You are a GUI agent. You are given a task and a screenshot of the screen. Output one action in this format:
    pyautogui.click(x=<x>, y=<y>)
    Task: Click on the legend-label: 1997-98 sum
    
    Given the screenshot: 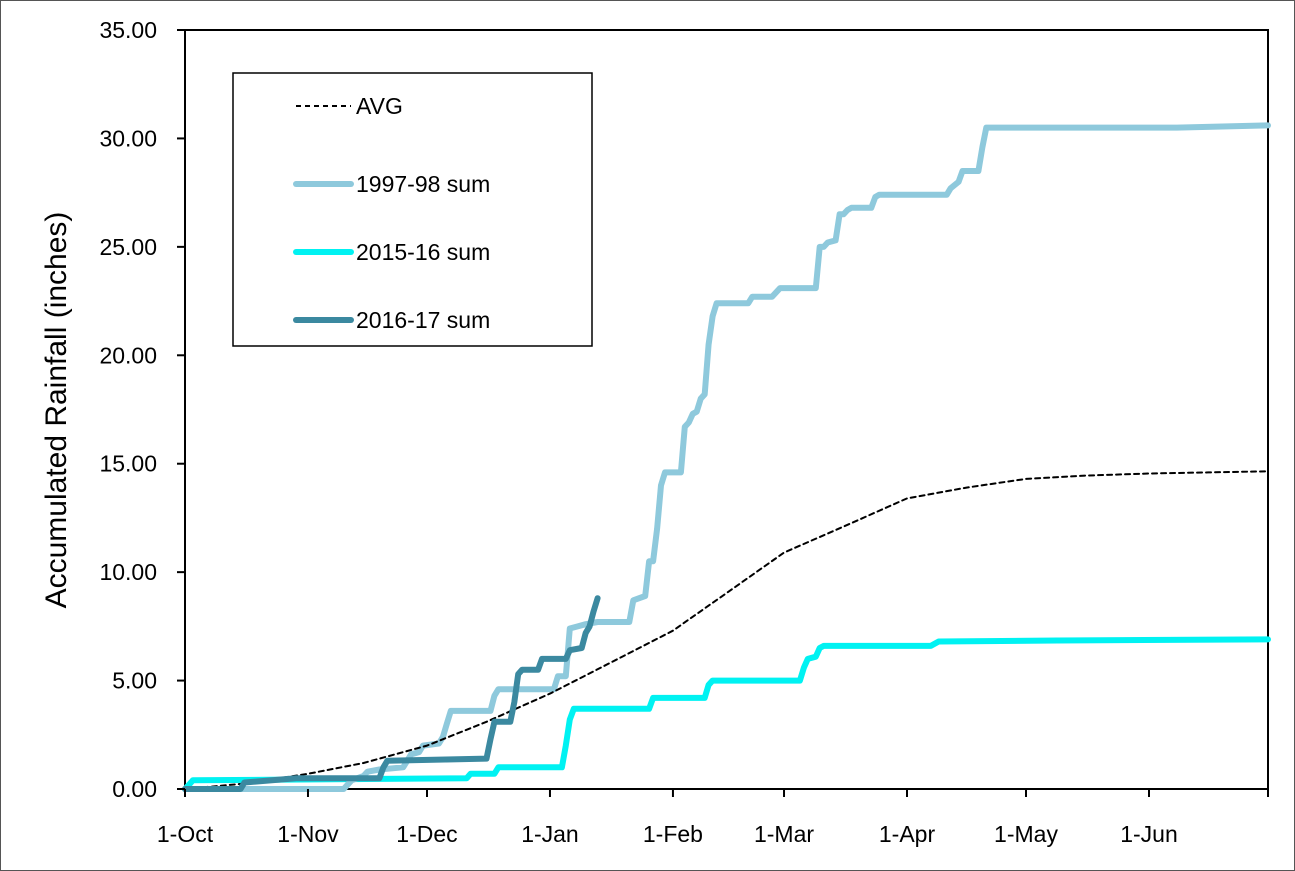 What is the action you would take?
    pyautogui.click(x=423, y=184)
    